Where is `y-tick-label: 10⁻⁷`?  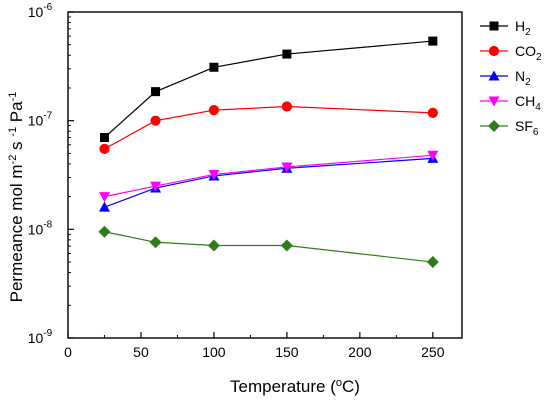
y-tick-label: 10⁻⁷ is located at coordinates (40, 120).